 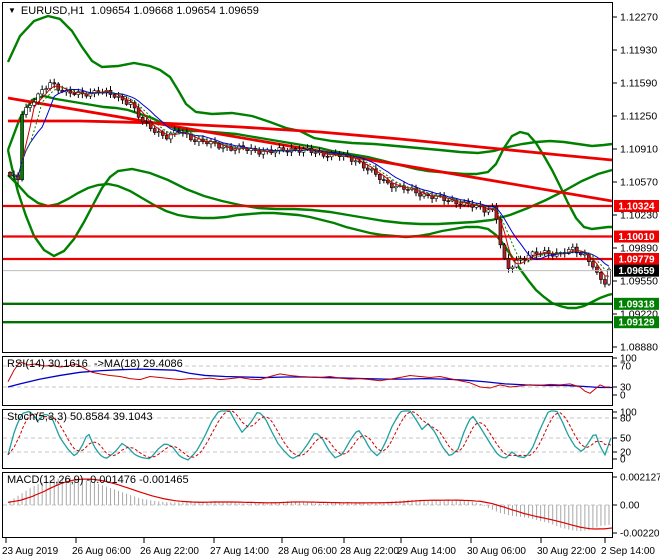 What do you see at coordinates (426, 551) in the screenshot?
I see `time-axis-label: 29 Aug 14:00` at bounding box center [426, 551].